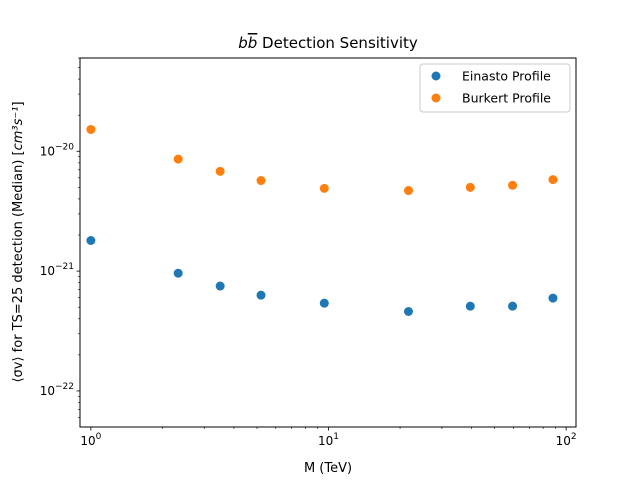 The image size is (640, 480). What do you see at coordinates (328, 468) in the screenshot?
I see `x-axis-label: M (TeV)` at bounding box center [328, 468].